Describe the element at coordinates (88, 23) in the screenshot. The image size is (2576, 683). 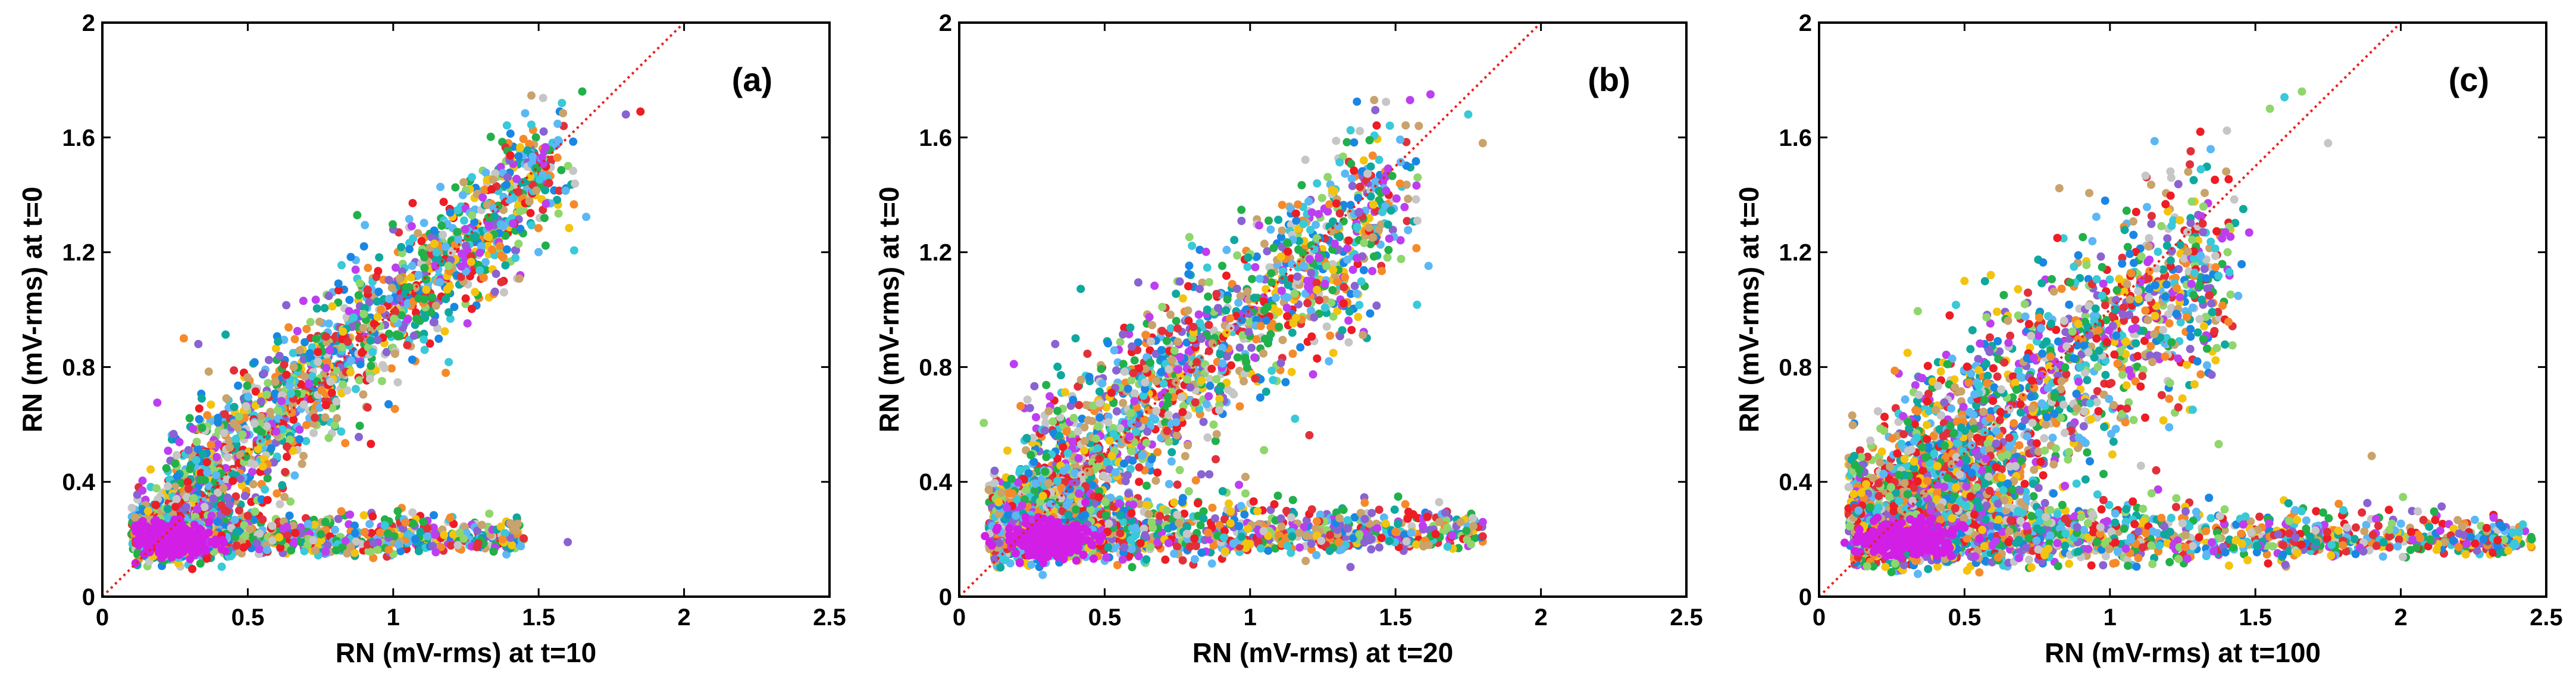
I see `y-tick-label: 2` at that location.